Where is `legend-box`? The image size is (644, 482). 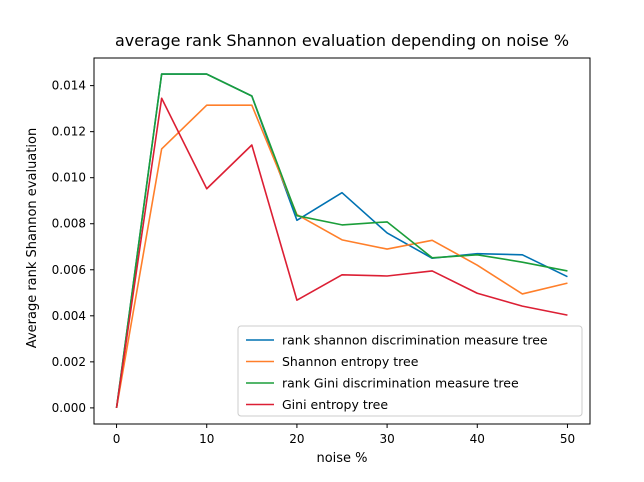
legend-box is located at coordinates (410, 371).